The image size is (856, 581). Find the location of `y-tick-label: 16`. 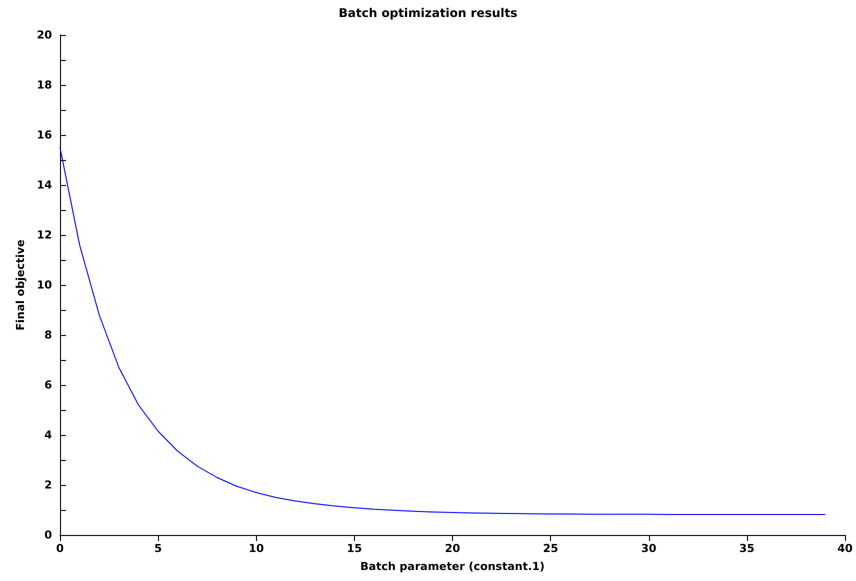

y-tick-label: 16 is located at coordinates (44, 135).